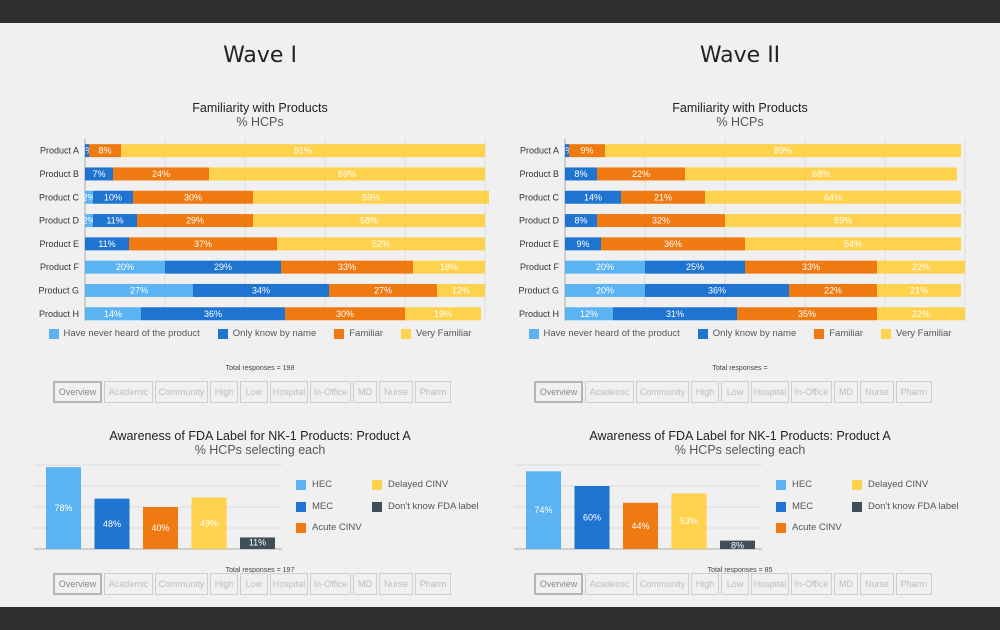 The width and height of the screenshot is (1000, 630). I want to click on data-label: 22%, so click(833, 290).